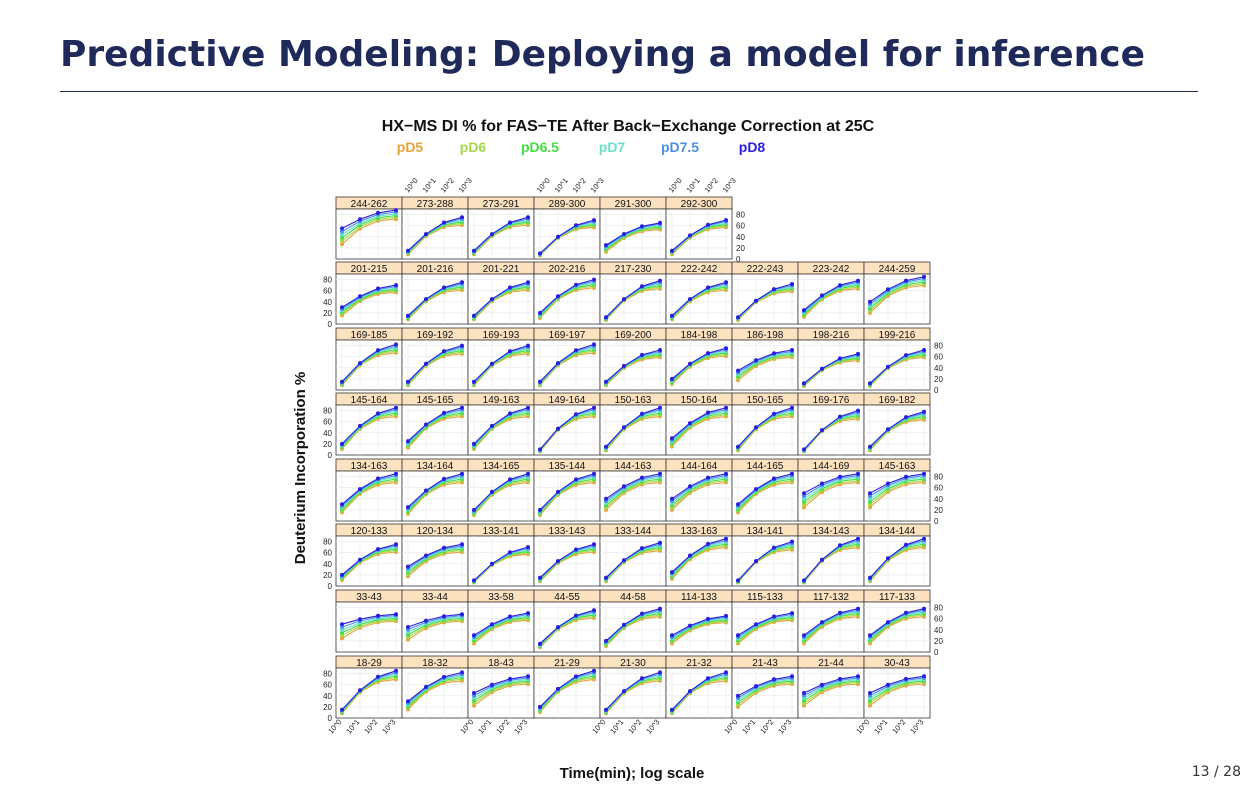  What do you see at coordinates (765, 424) in the screenshot?
I see `panel: 150-165` at bounding box center [765, 424].